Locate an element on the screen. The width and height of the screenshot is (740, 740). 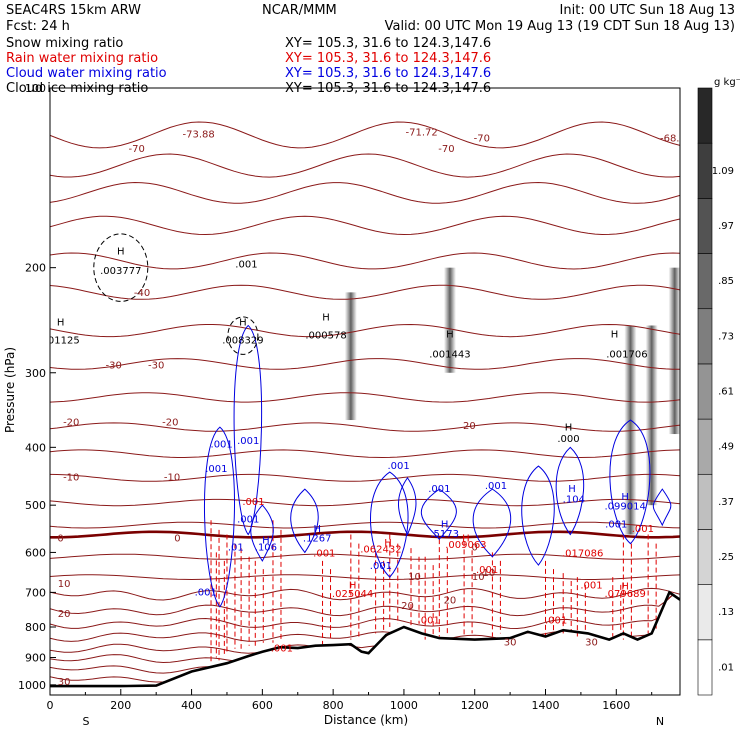
extremum-label-50: .001 is located at coordinates (556, 621).